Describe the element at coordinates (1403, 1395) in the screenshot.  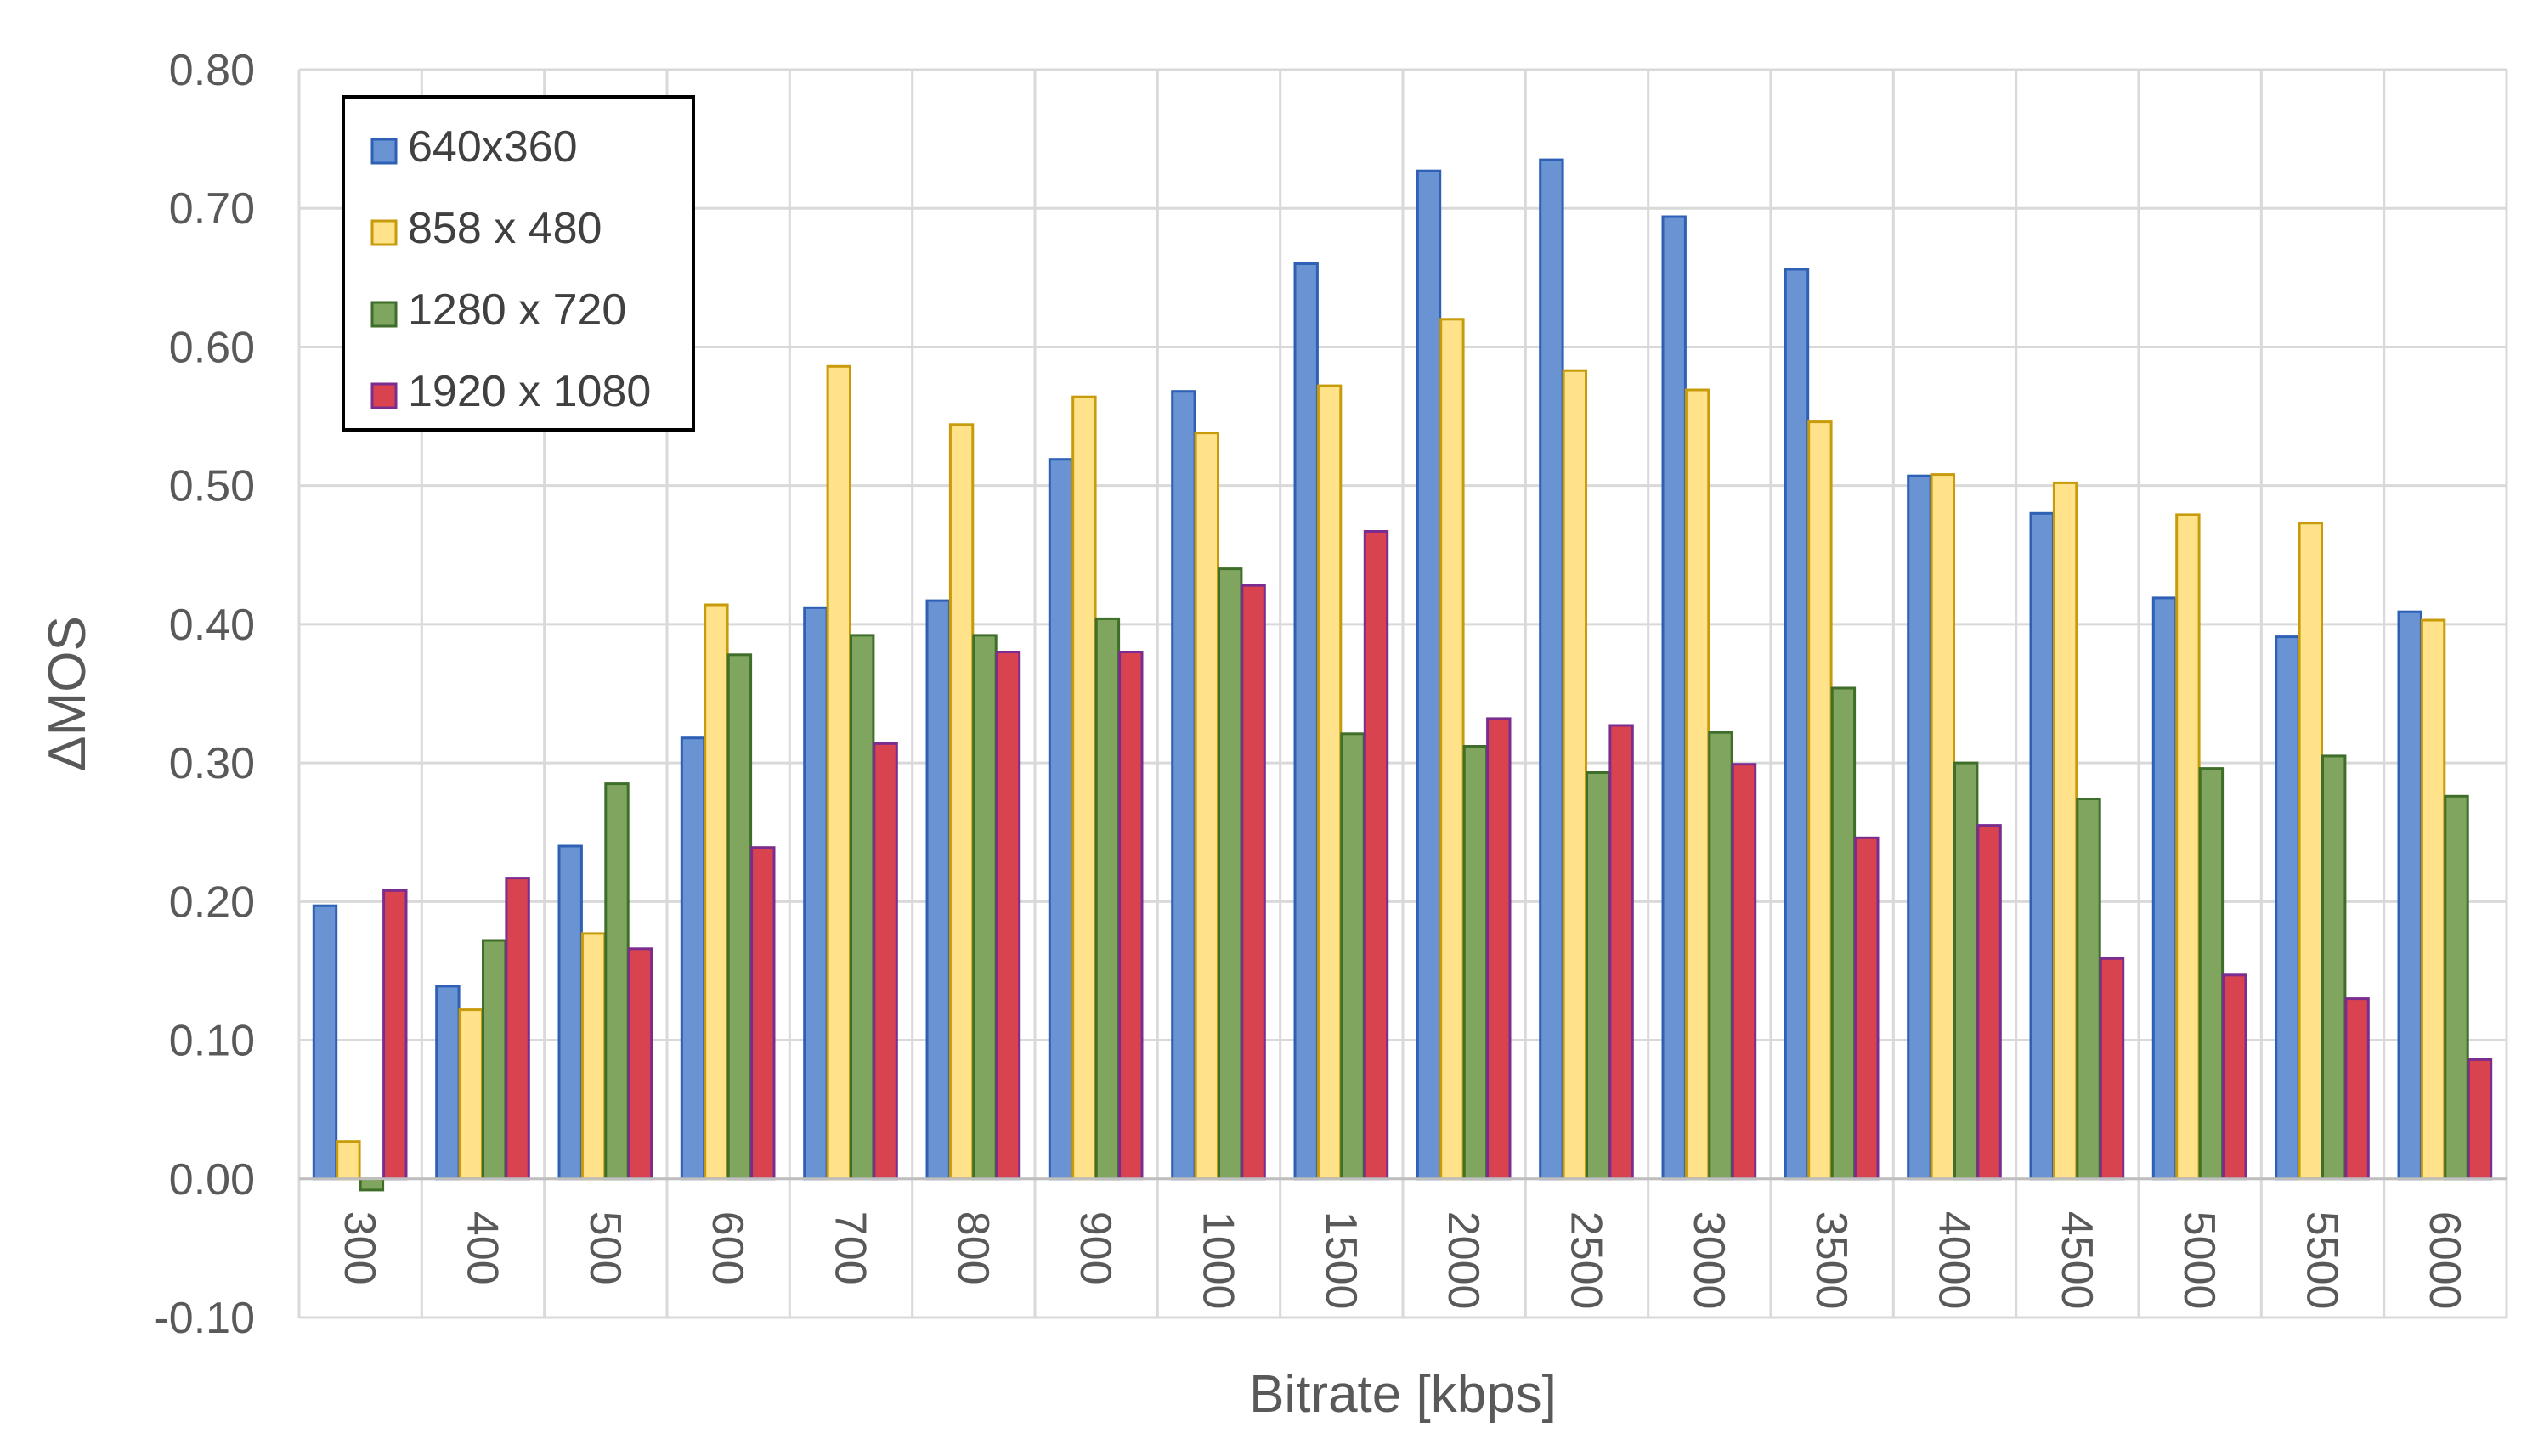
I see `x-axis-title: Bitrate [kbps]` at that location.